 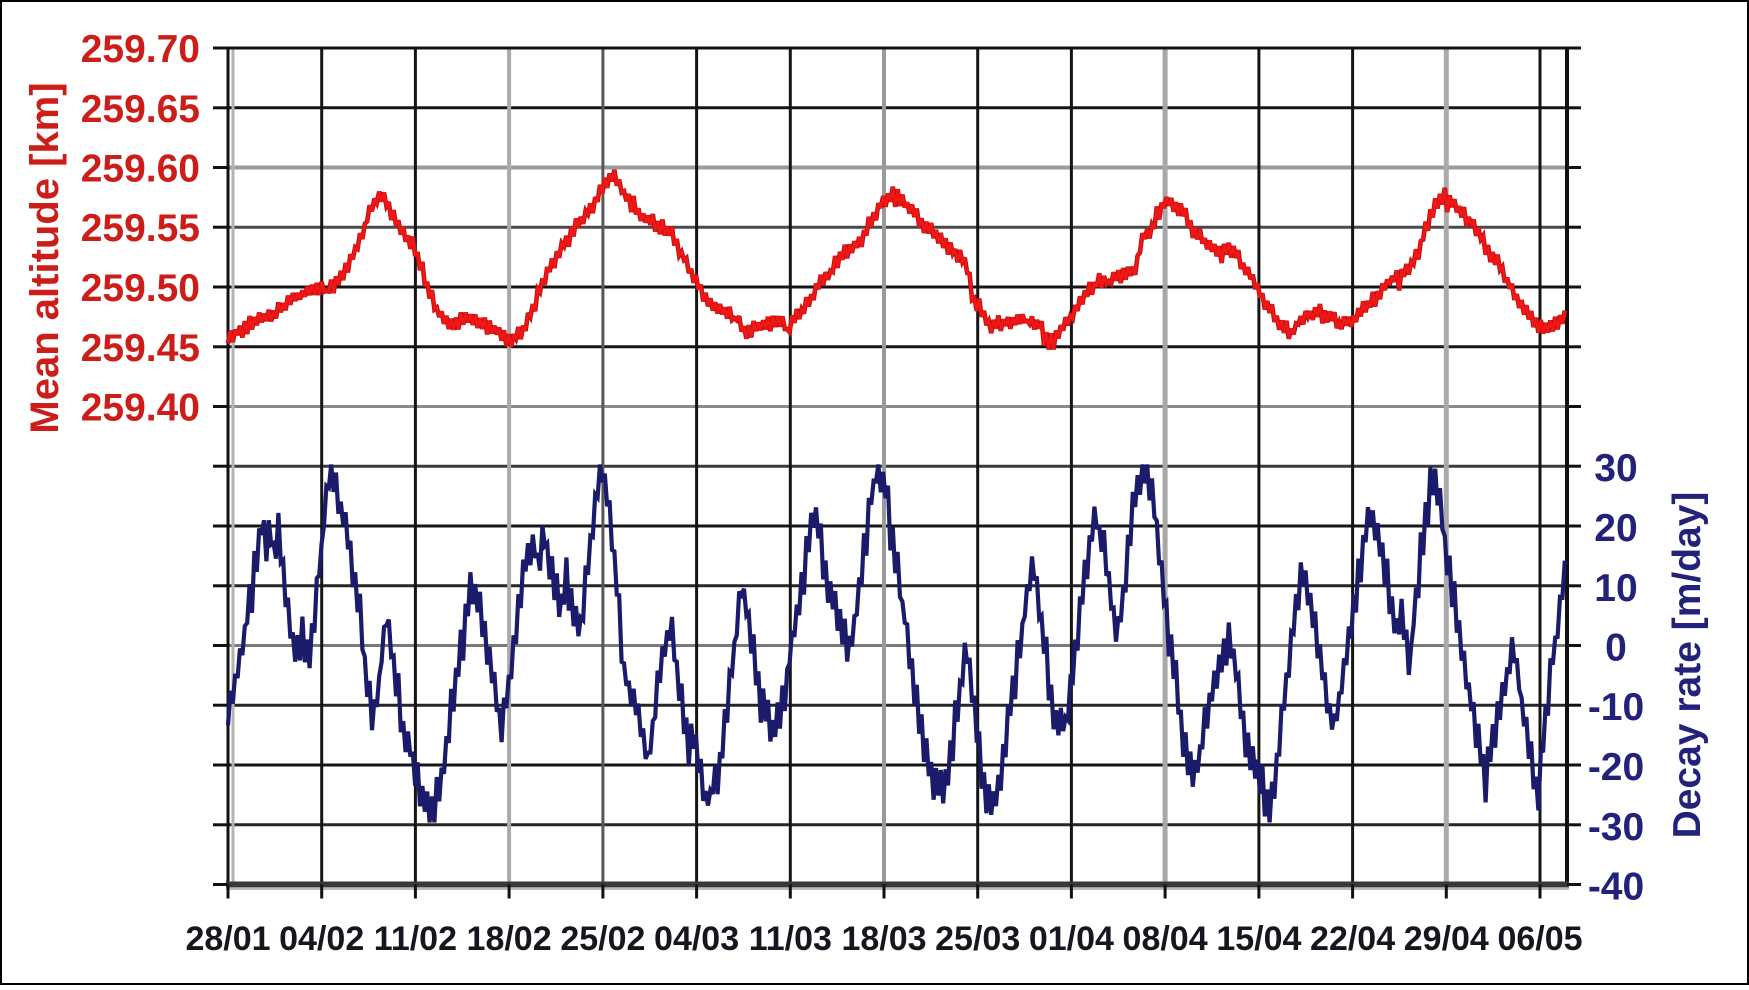 I want to click on svg-text: 01/04, so click(x=1071, y=939).